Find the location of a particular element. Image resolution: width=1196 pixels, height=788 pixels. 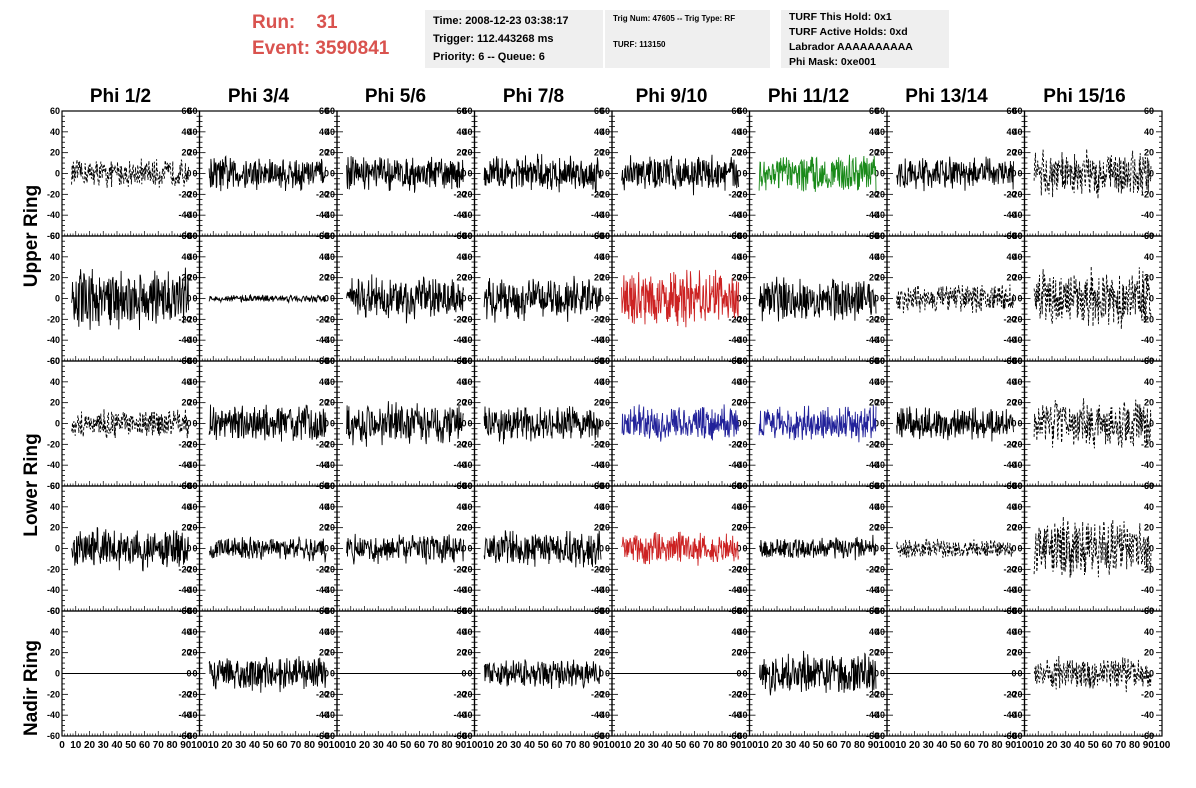

y-tick-label-right: -60 is located at coordinates (734, 736).